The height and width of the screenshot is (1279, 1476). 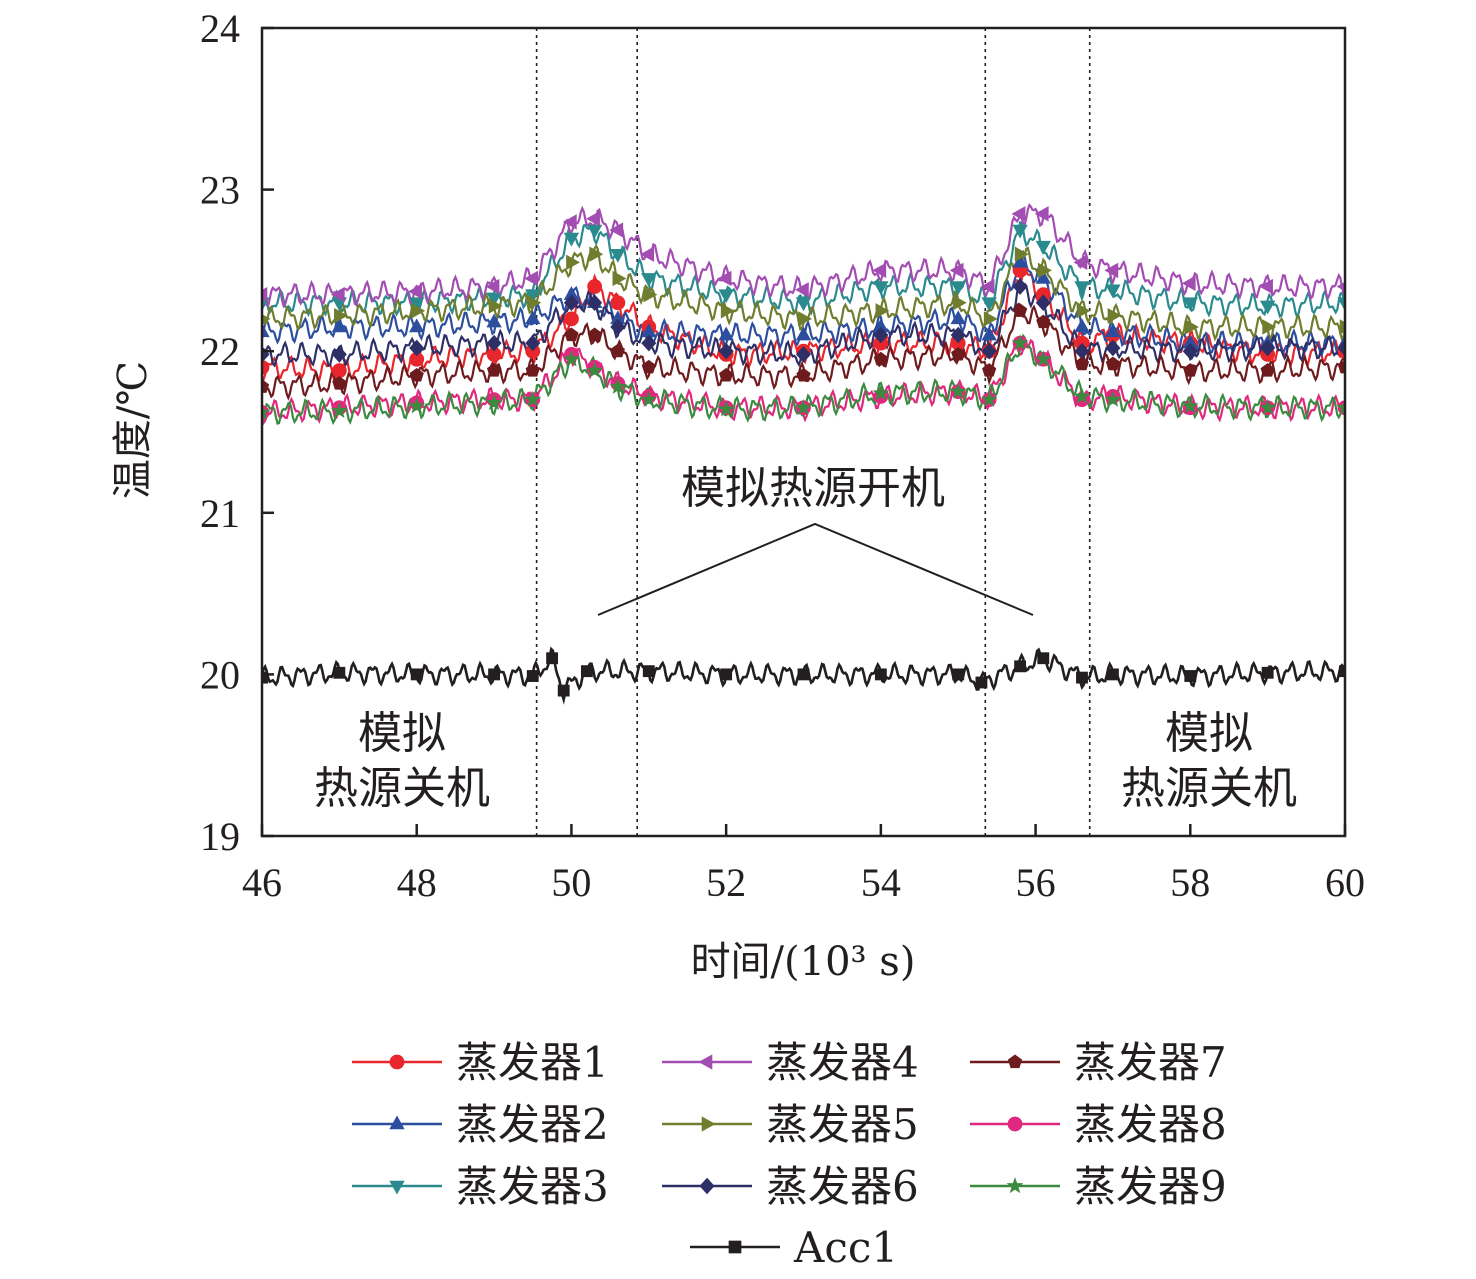 What do you see at coordinates (220, 190) in the screenshot?
I see `y-tick-label: 23` at bounding box center [220, 190].